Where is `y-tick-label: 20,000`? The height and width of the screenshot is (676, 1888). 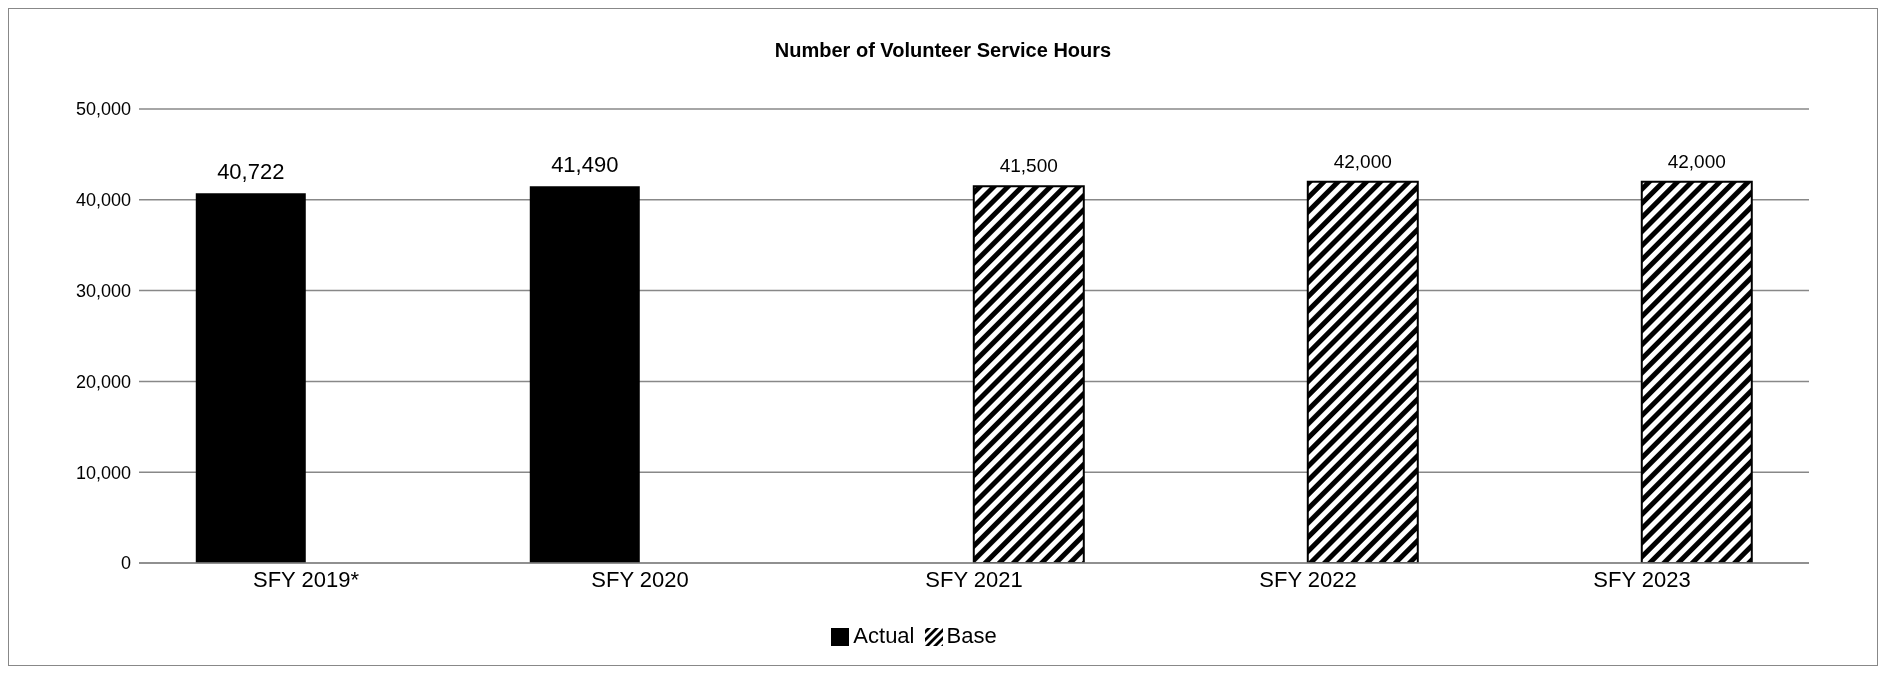 y-tick-label: 20,000 is located at coordinates (103, 381).